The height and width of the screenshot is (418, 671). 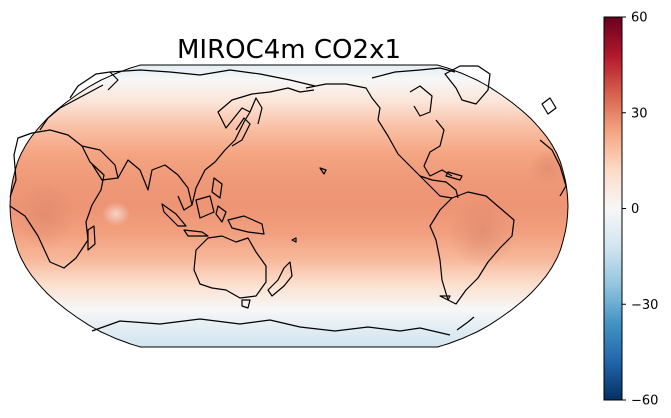 What do you see at coordinates (343, 102) in the screenshot?
I see `coastline-alaska` at bounding box center [343, 102].